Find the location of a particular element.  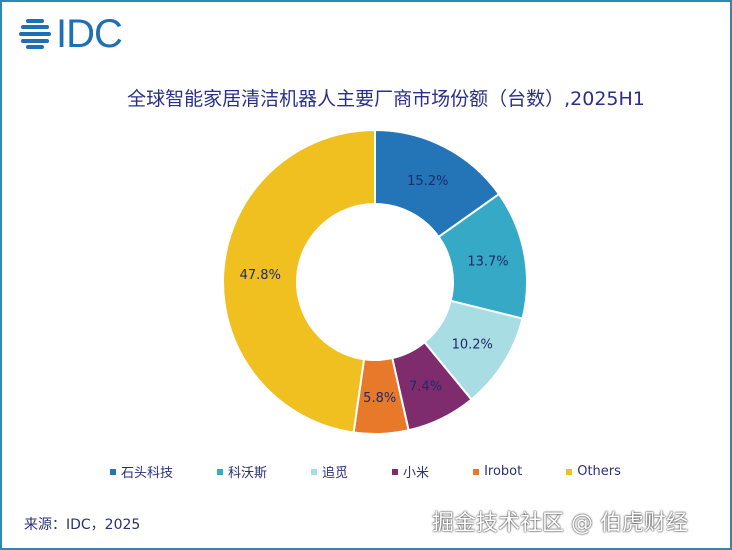

legend-label: 石头科技 is located at coordinates (147, 473).